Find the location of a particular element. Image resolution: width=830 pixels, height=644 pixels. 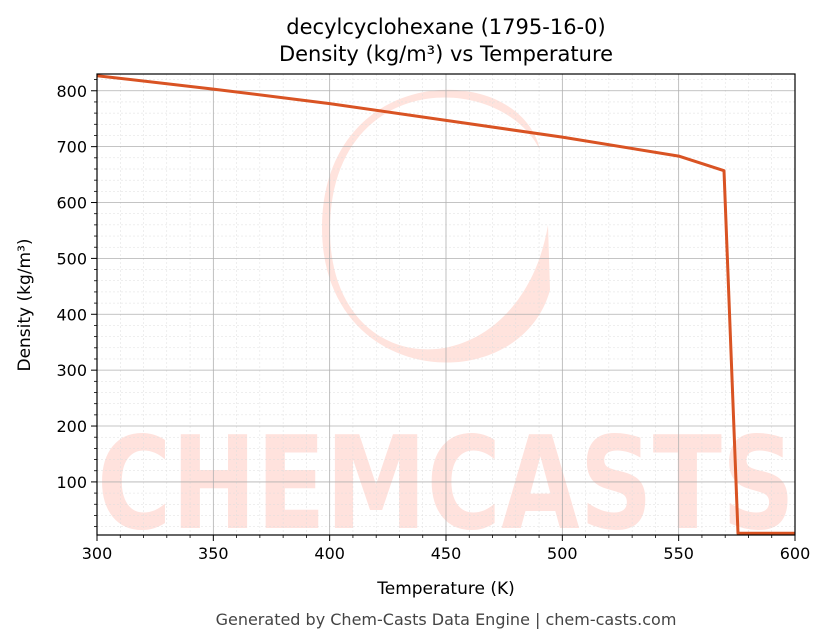

x-tick-label: 350 is located at coordinates (213, 553).